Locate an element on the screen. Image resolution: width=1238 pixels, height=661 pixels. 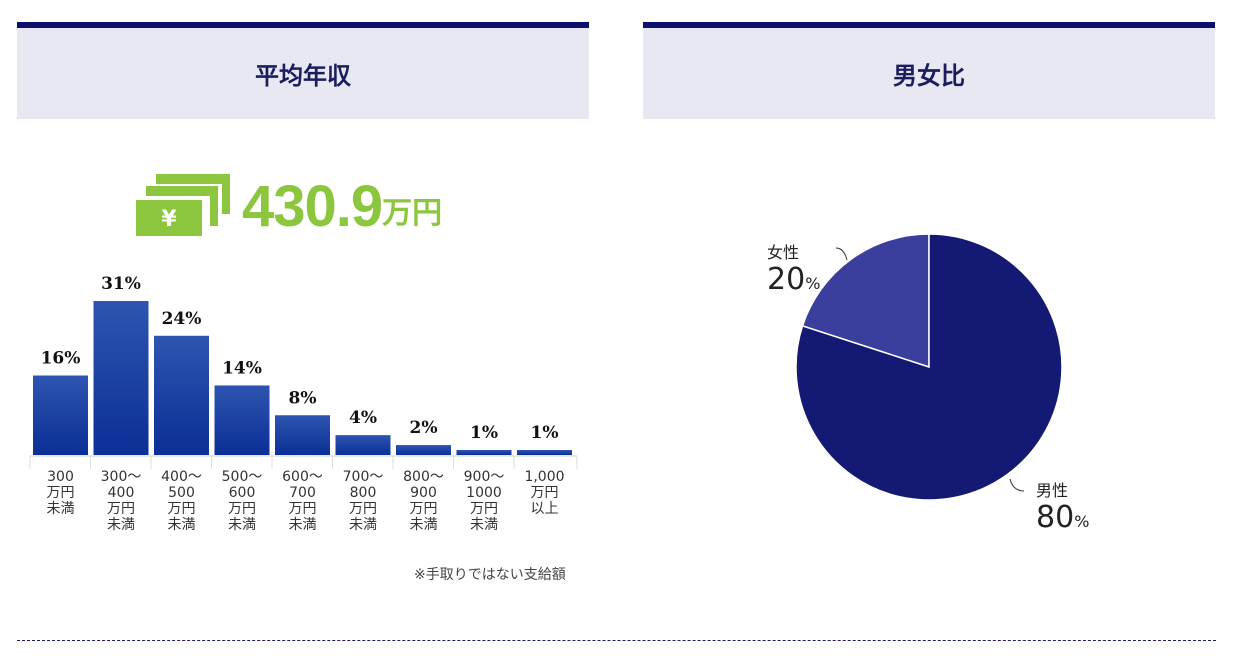
salary-note: ※手取りではない支給額 is located at coordinates (490, 575).